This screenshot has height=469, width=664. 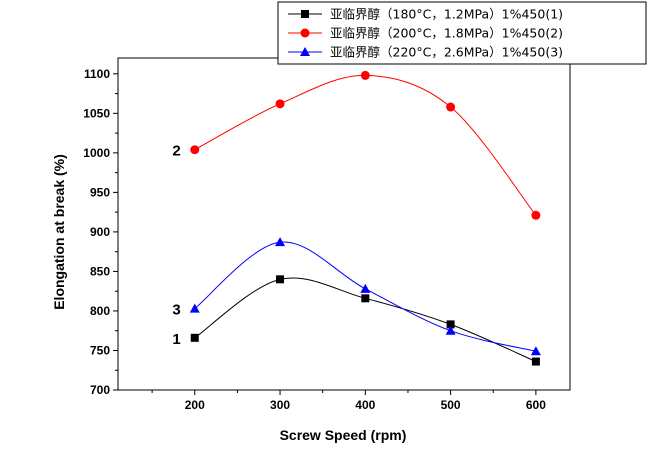 What do you see at coordinates (97, 74) in the screenshot?
I see `y-tick-label: 1100` at bounding box center [97, 74].